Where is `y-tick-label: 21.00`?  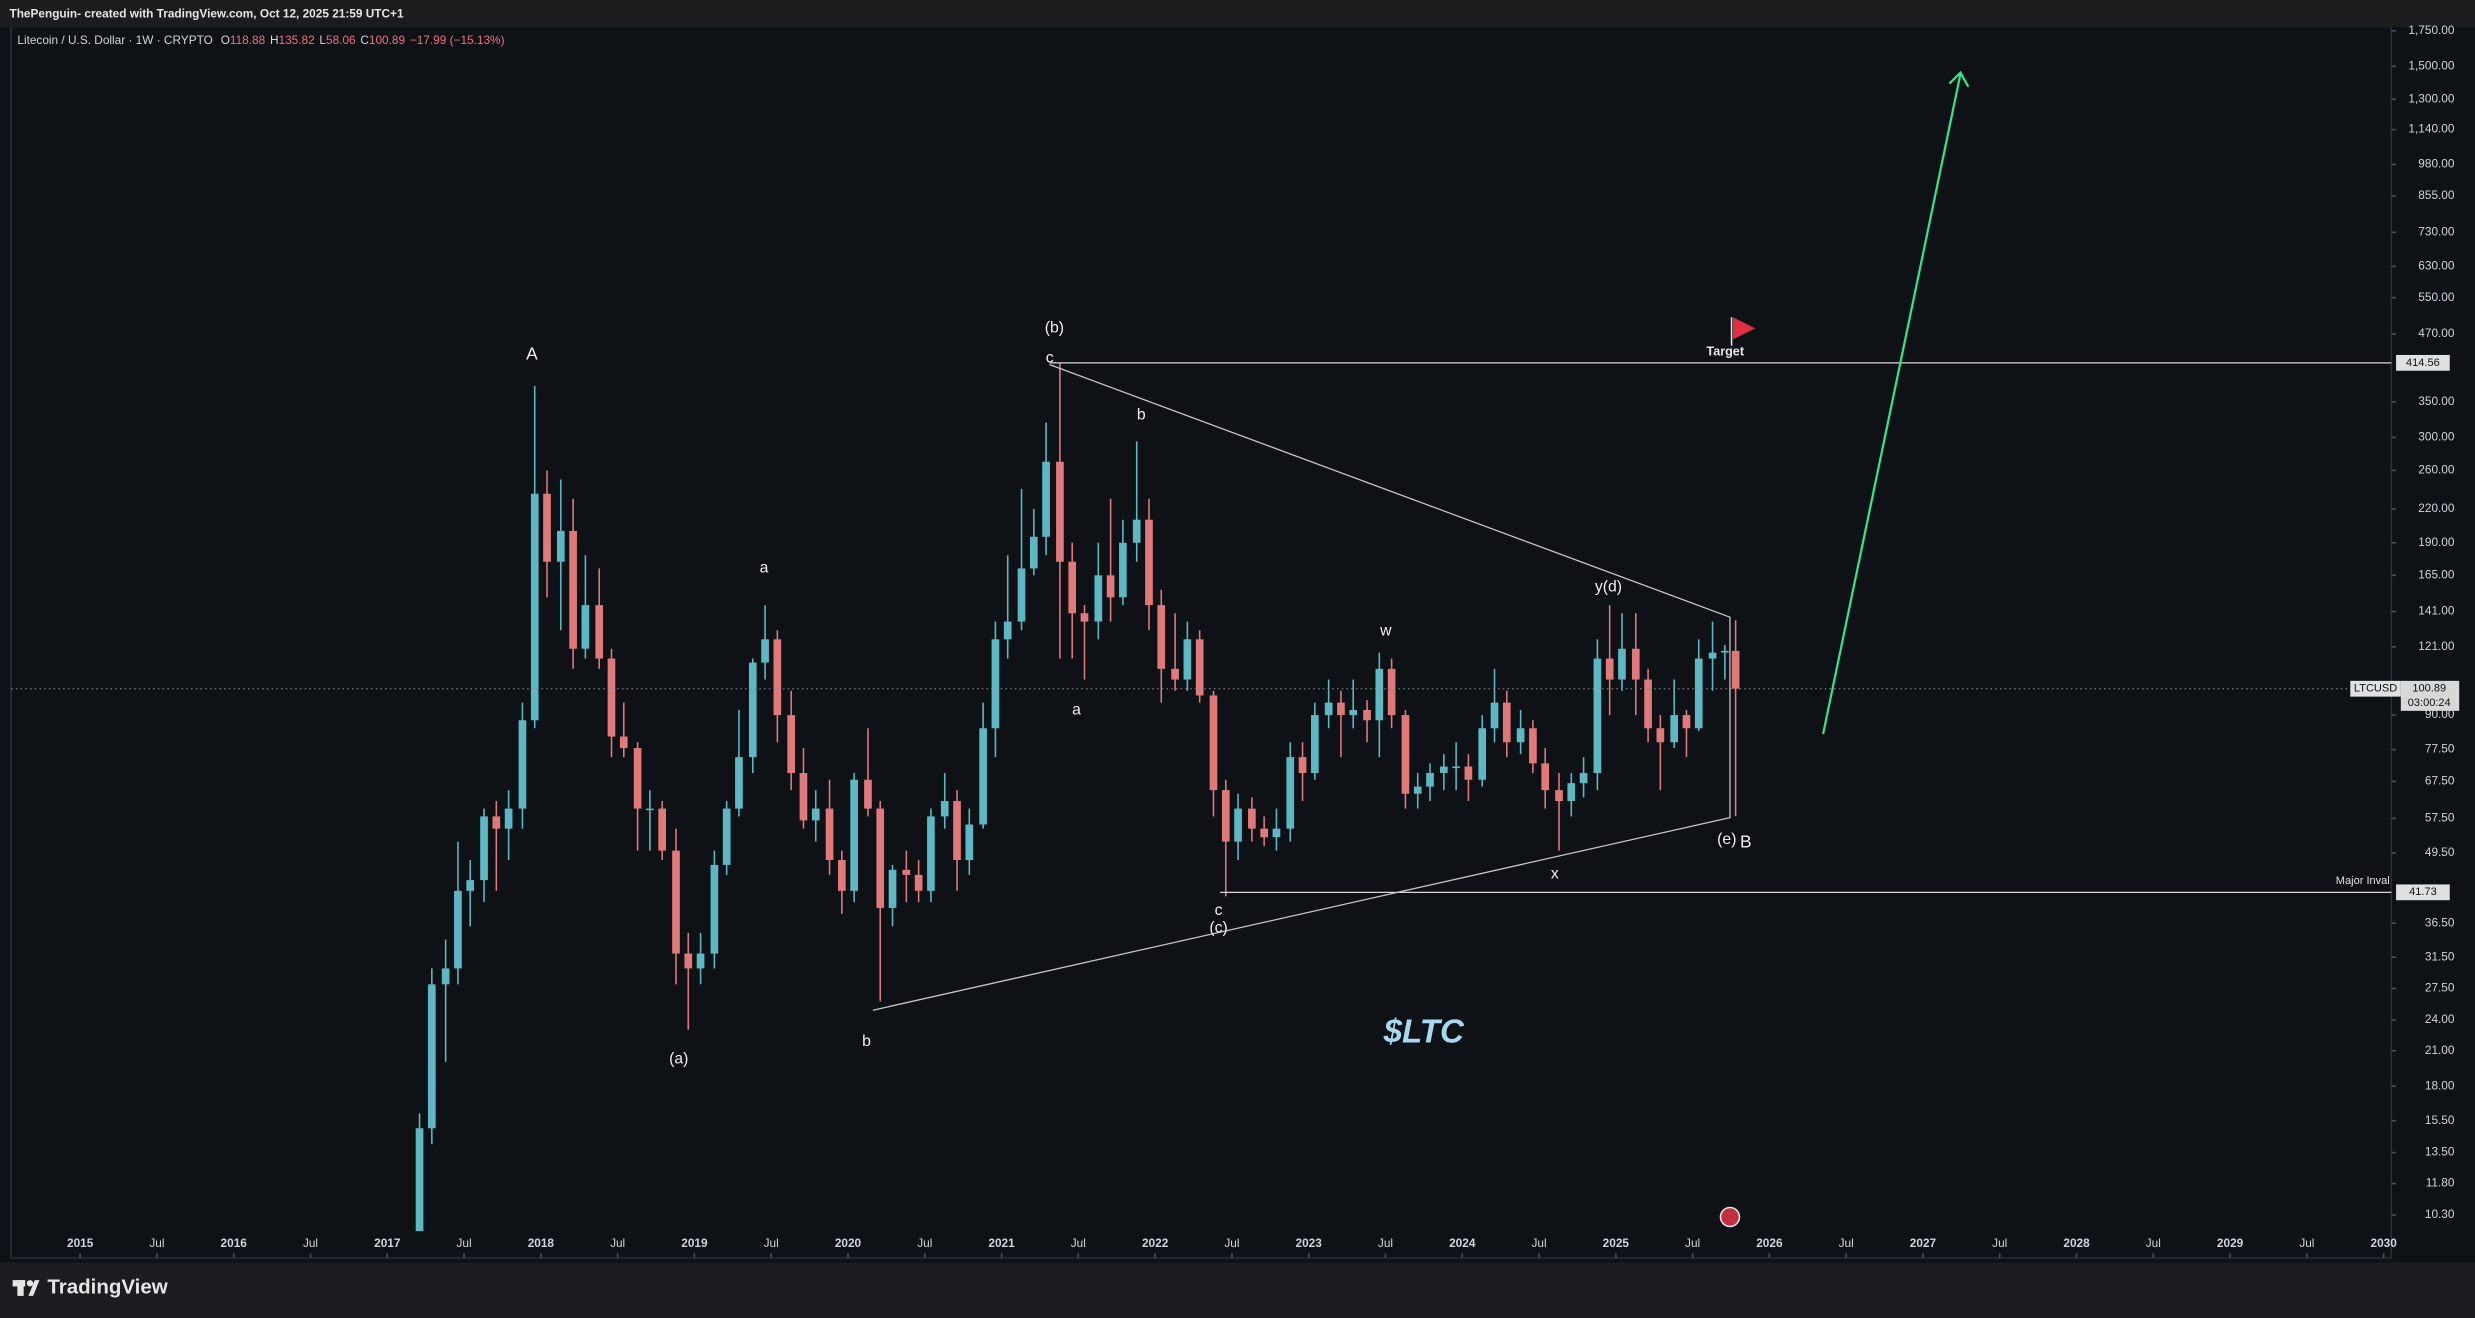
y-tick-label: 21.00 is located at coordinates (2440, 1050).